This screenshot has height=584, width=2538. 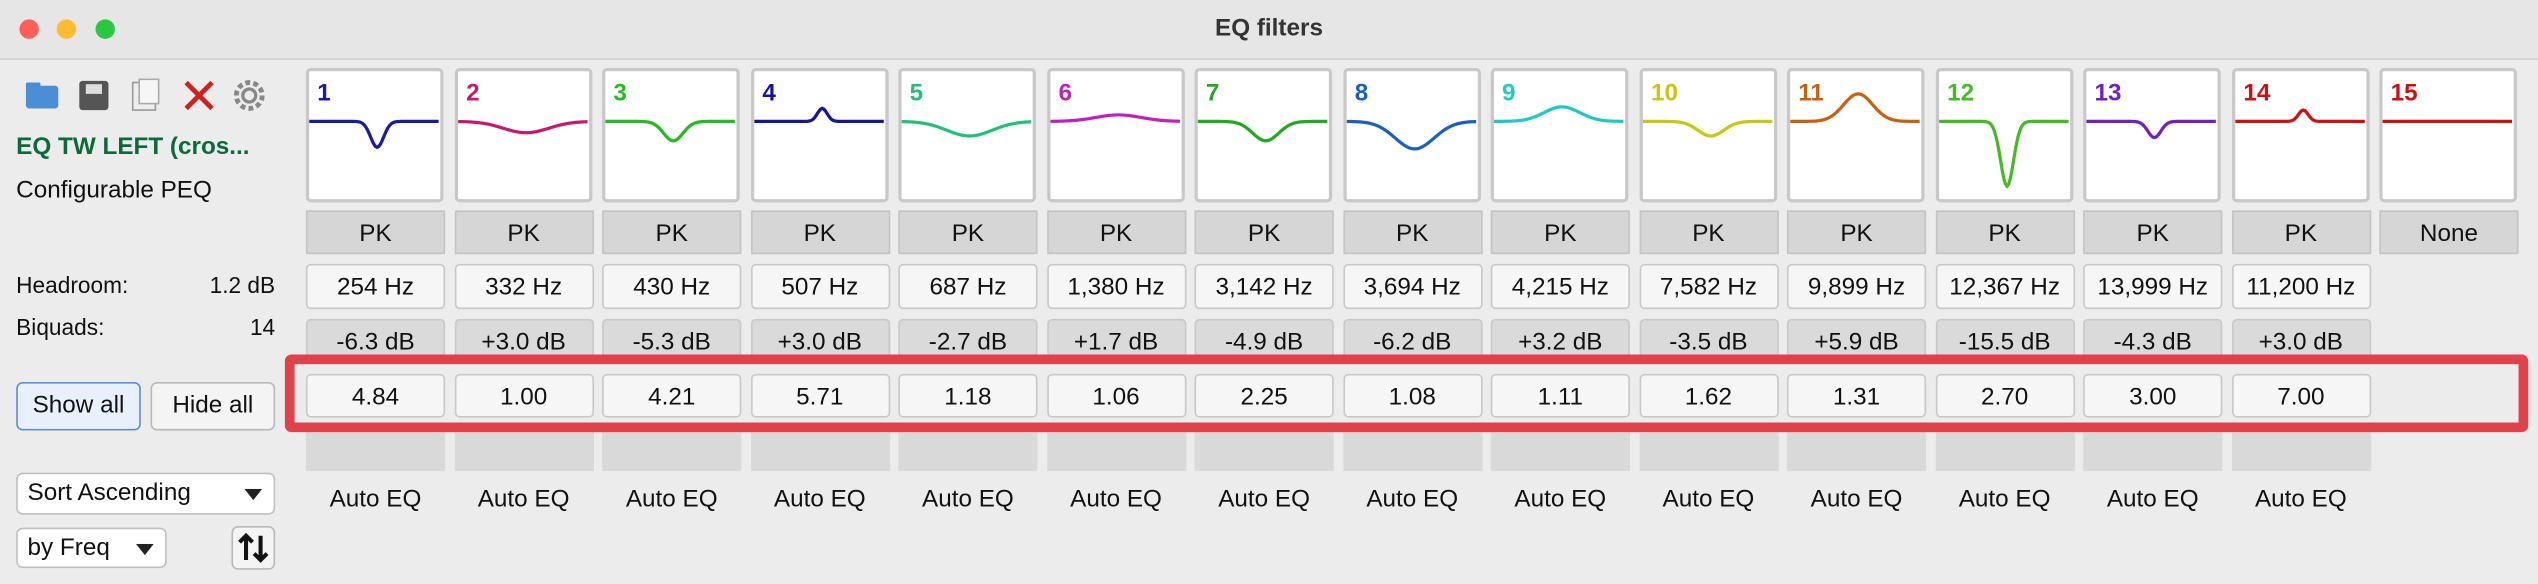 What do you see at coordinates (2005, 395) in the screenshot?
I see `q-field: 2.70` at bounding box center [2005, 395].